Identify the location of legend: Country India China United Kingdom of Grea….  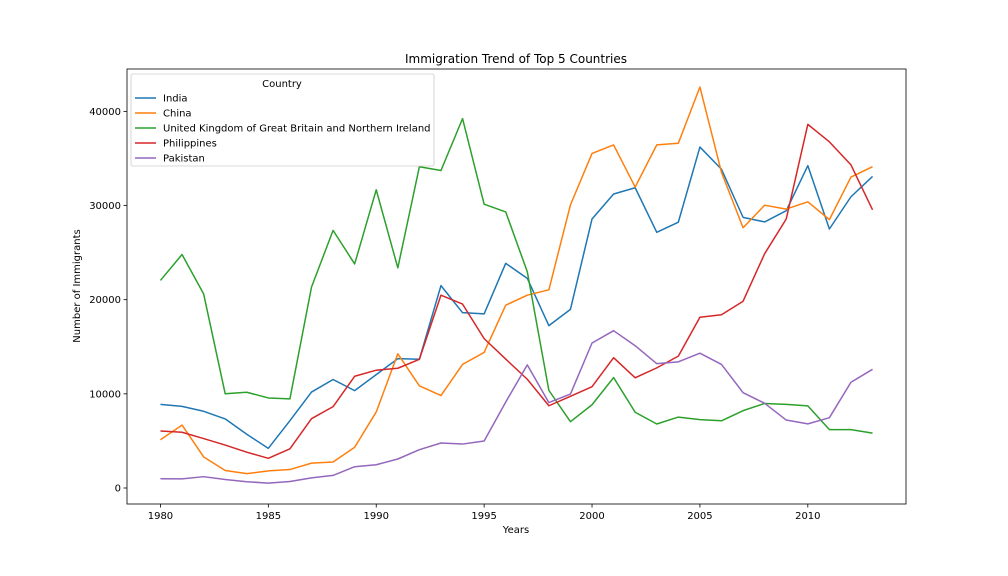
(282, 120).